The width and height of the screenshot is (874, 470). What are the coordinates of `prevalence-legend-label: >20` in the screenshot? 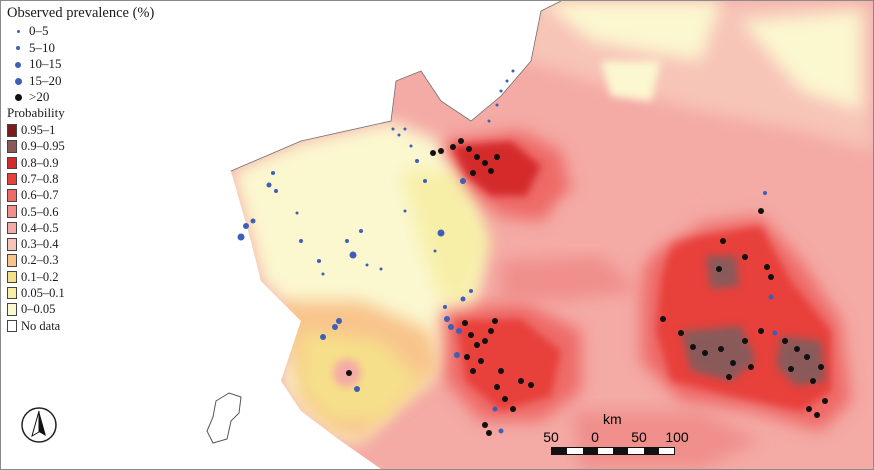 It's located at (39, 97).